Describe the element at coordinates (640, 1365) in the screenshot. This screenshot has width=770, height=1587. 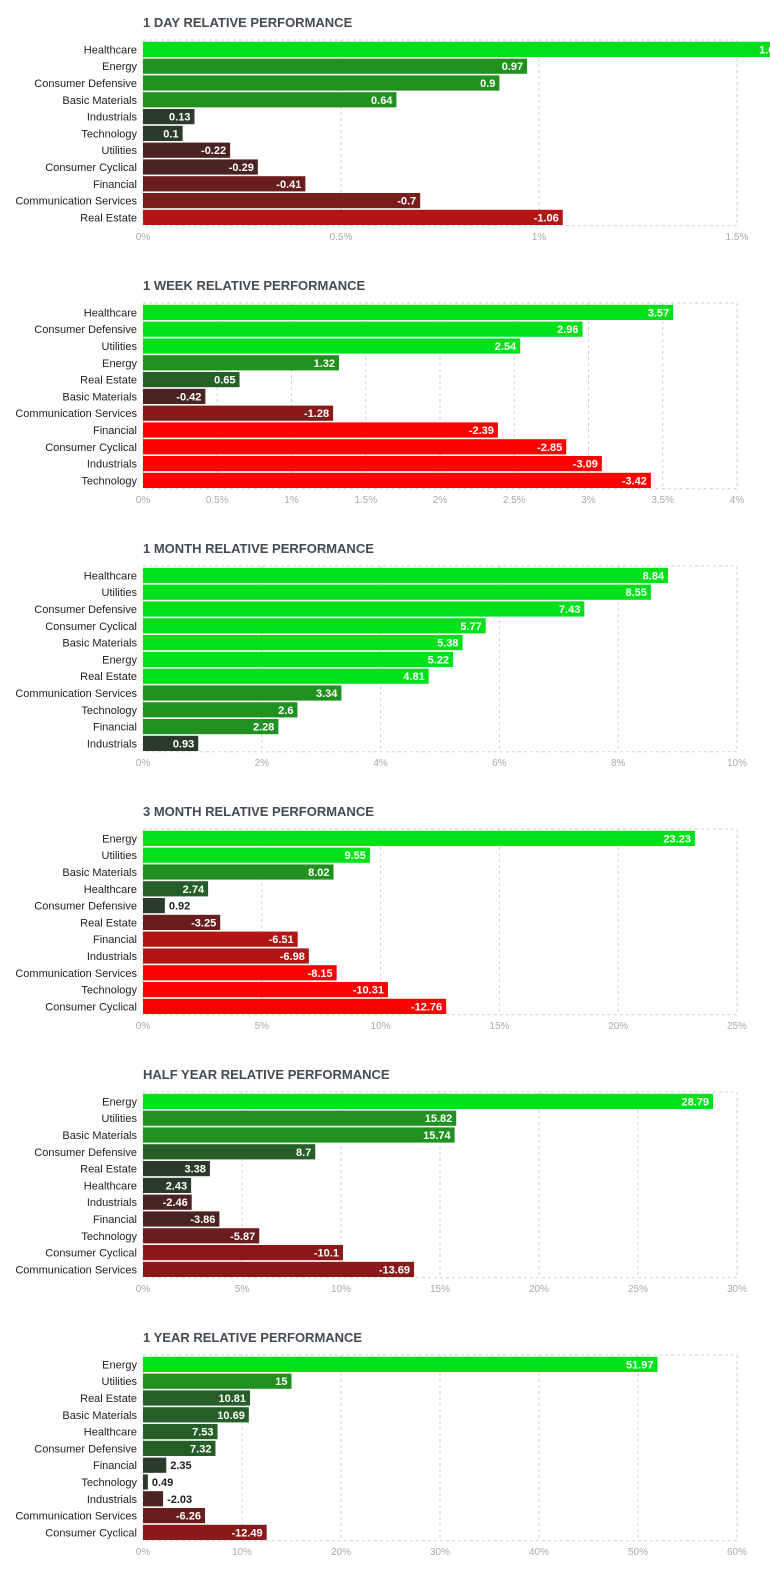
I see `value-label-energy: 51.97` at that location.